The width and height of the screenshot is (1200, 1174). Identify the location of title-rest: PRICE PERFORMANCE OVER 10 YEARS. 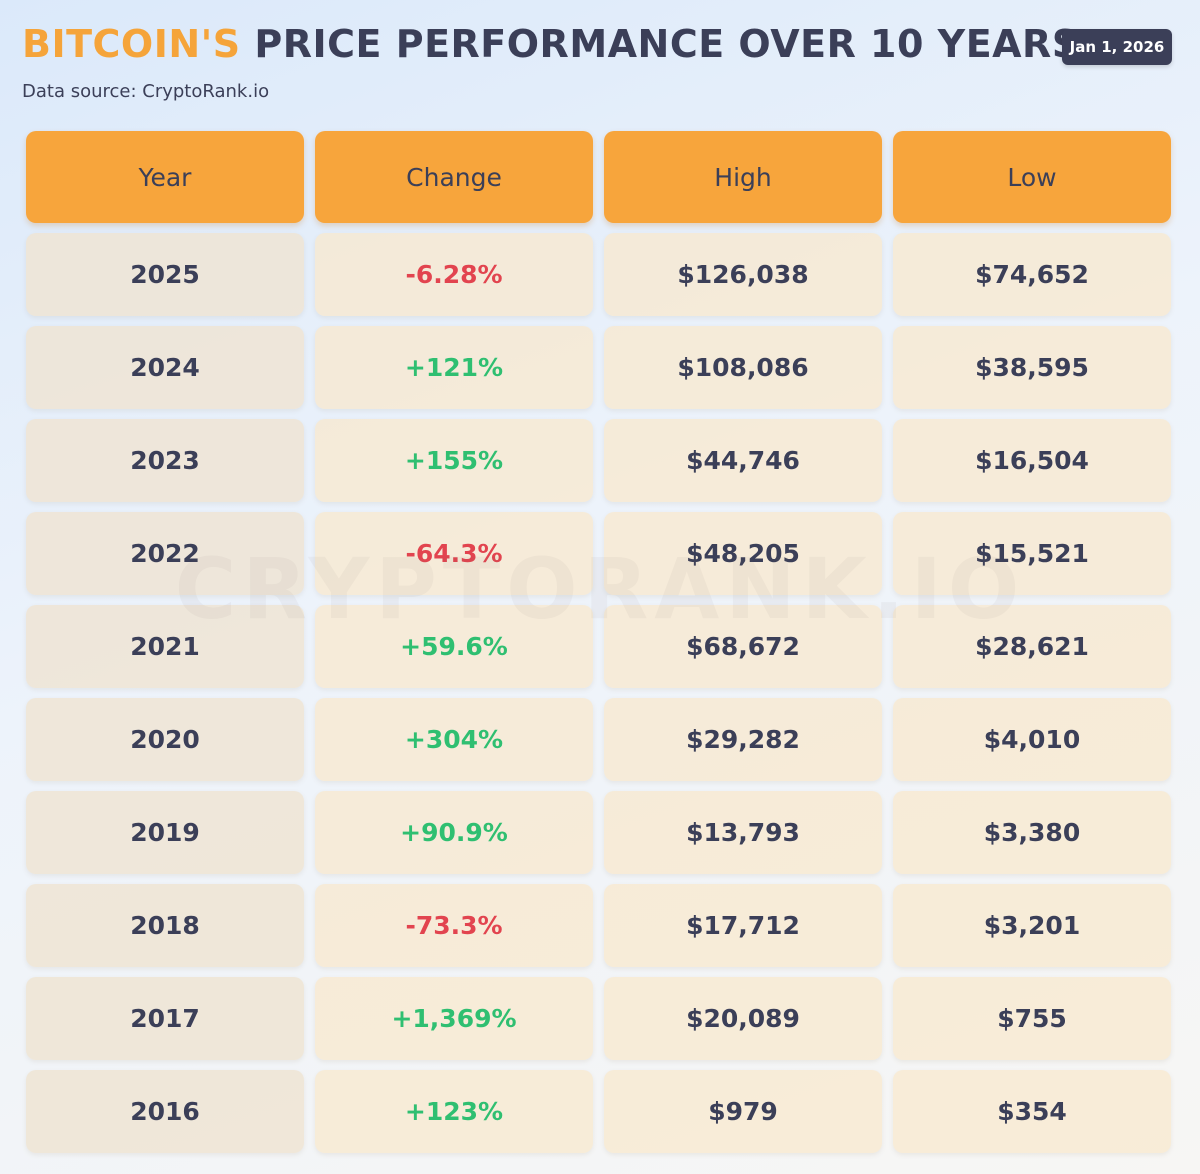
(660, 44).